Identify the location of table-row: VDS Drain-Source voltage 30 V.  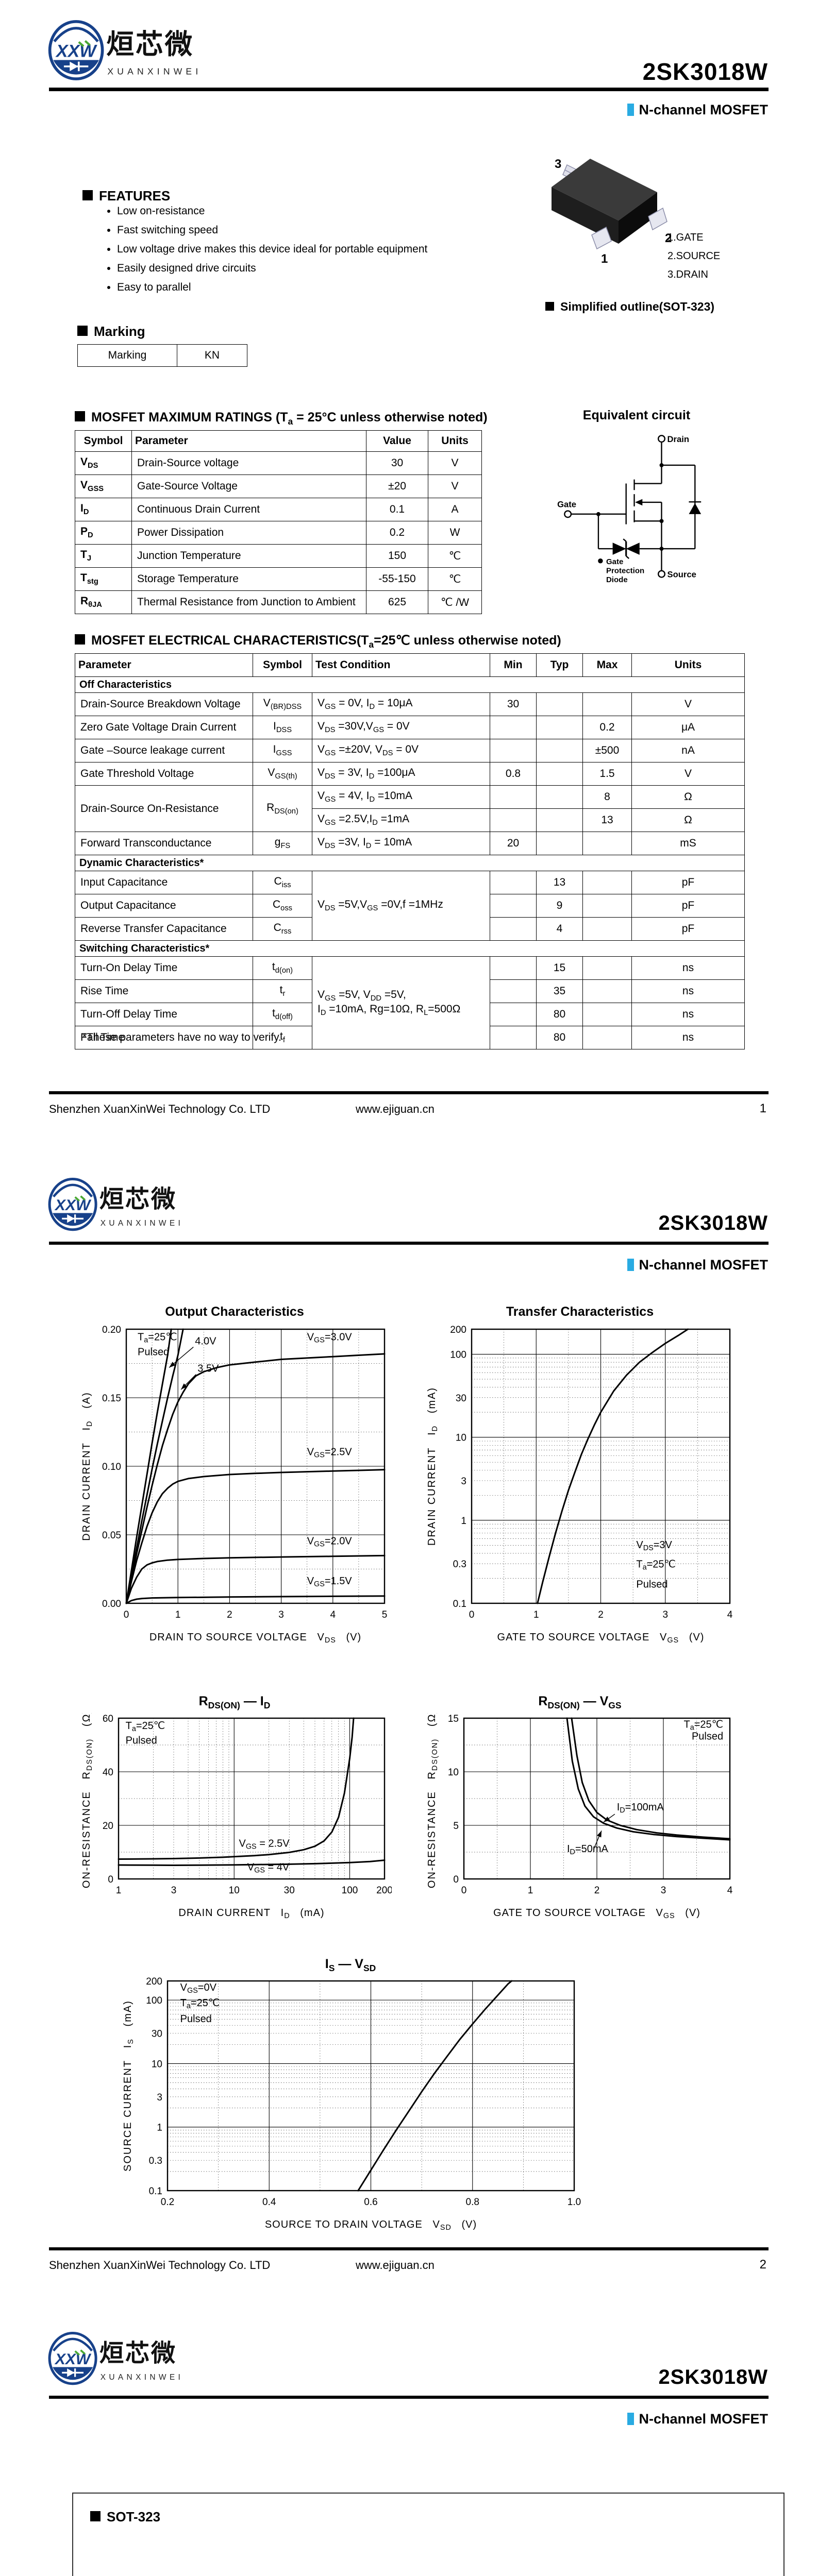
(278, 463).